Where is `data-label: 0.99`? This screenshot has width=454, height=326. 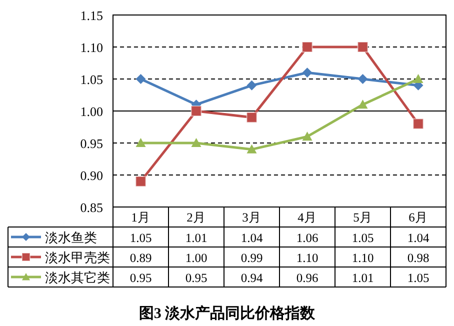
data-label: 0.99 is located at coordinates (251, 258).